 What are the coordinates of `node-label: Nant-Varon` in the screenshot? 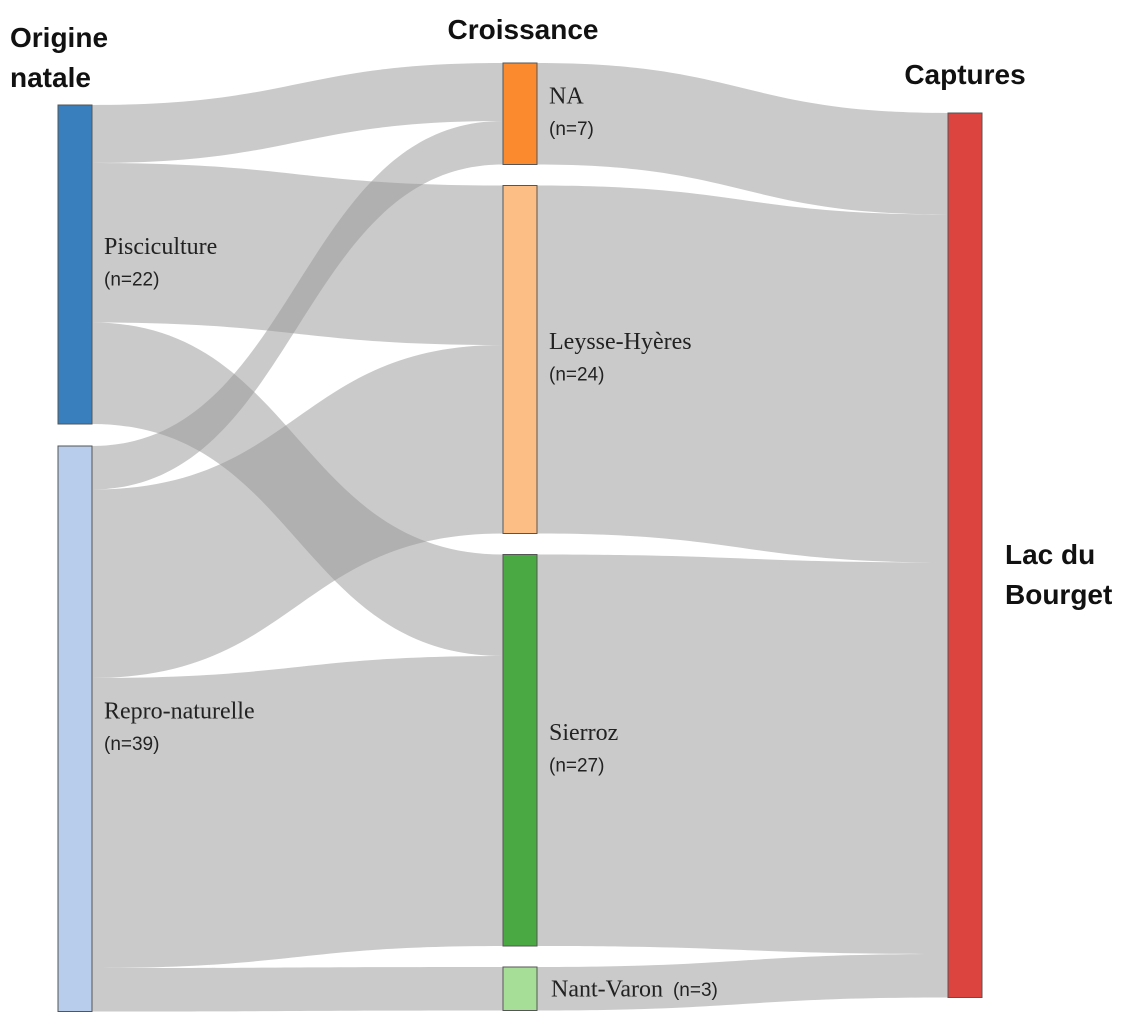 It's located at (607, 989).